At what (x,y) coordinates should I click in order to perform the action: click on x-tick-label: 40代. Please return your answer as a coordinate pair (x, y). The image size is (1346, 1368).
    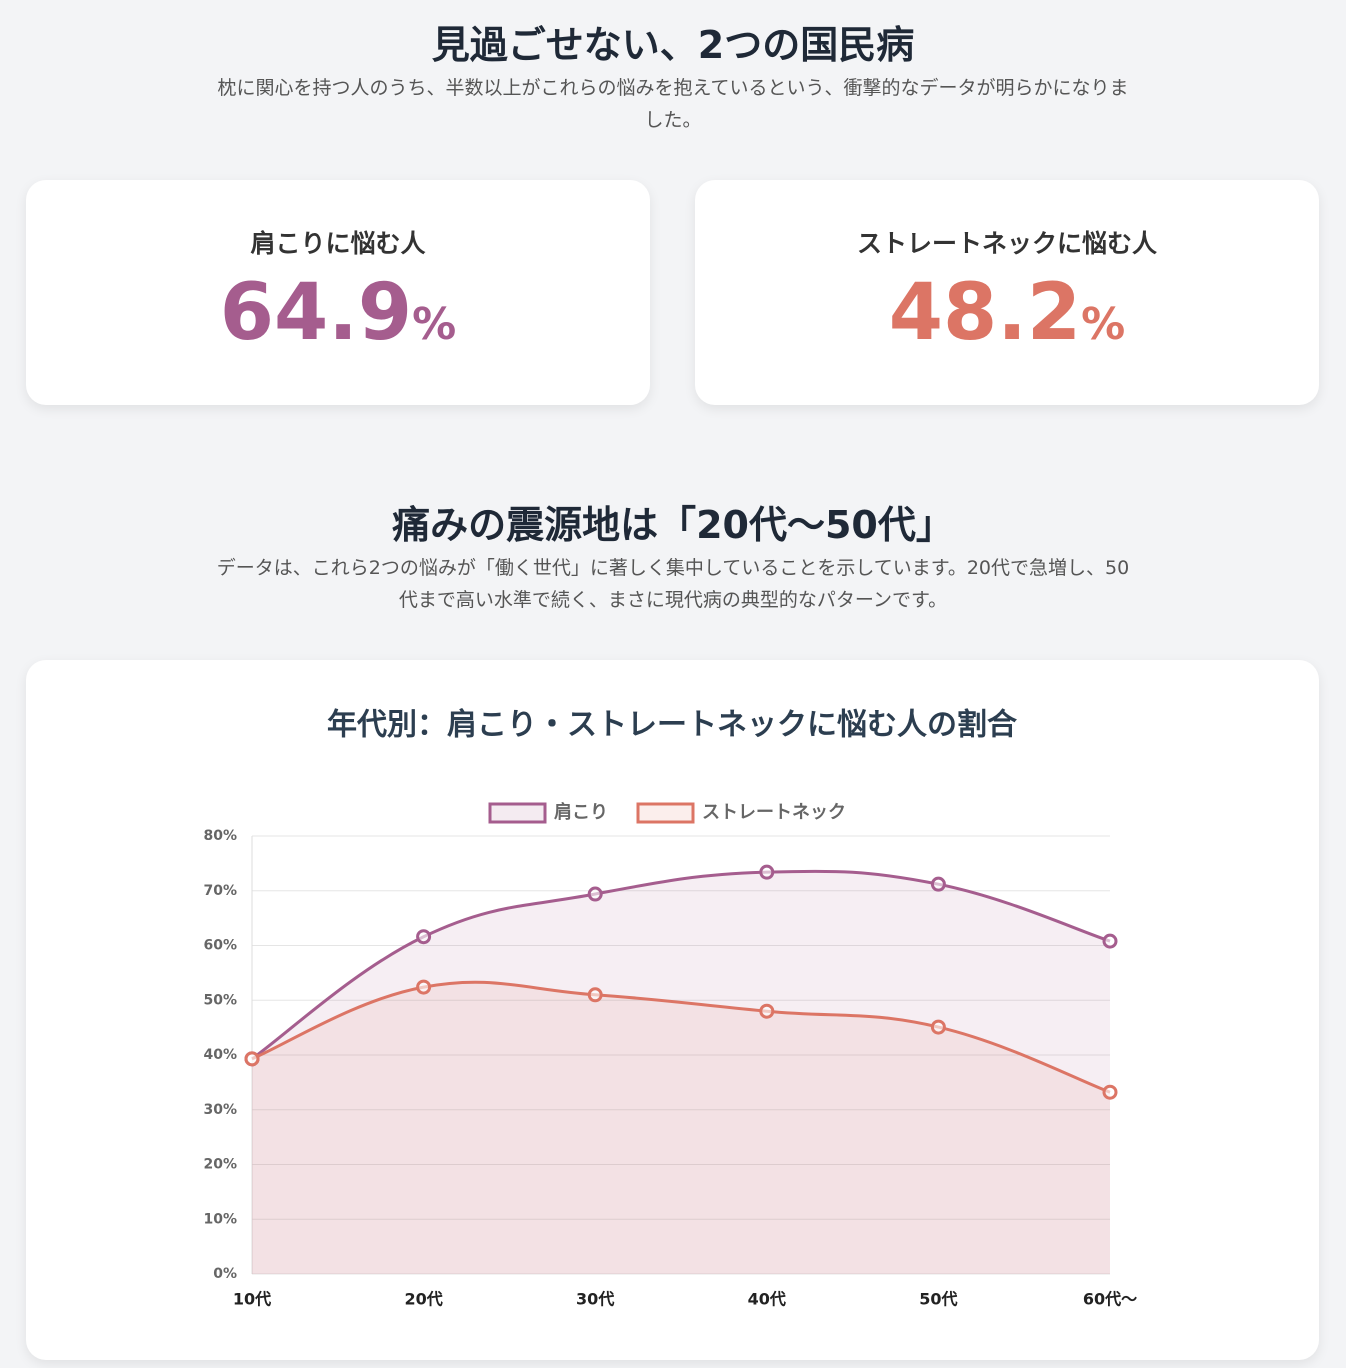
    Looking at the image, I should click on (767, 1299).